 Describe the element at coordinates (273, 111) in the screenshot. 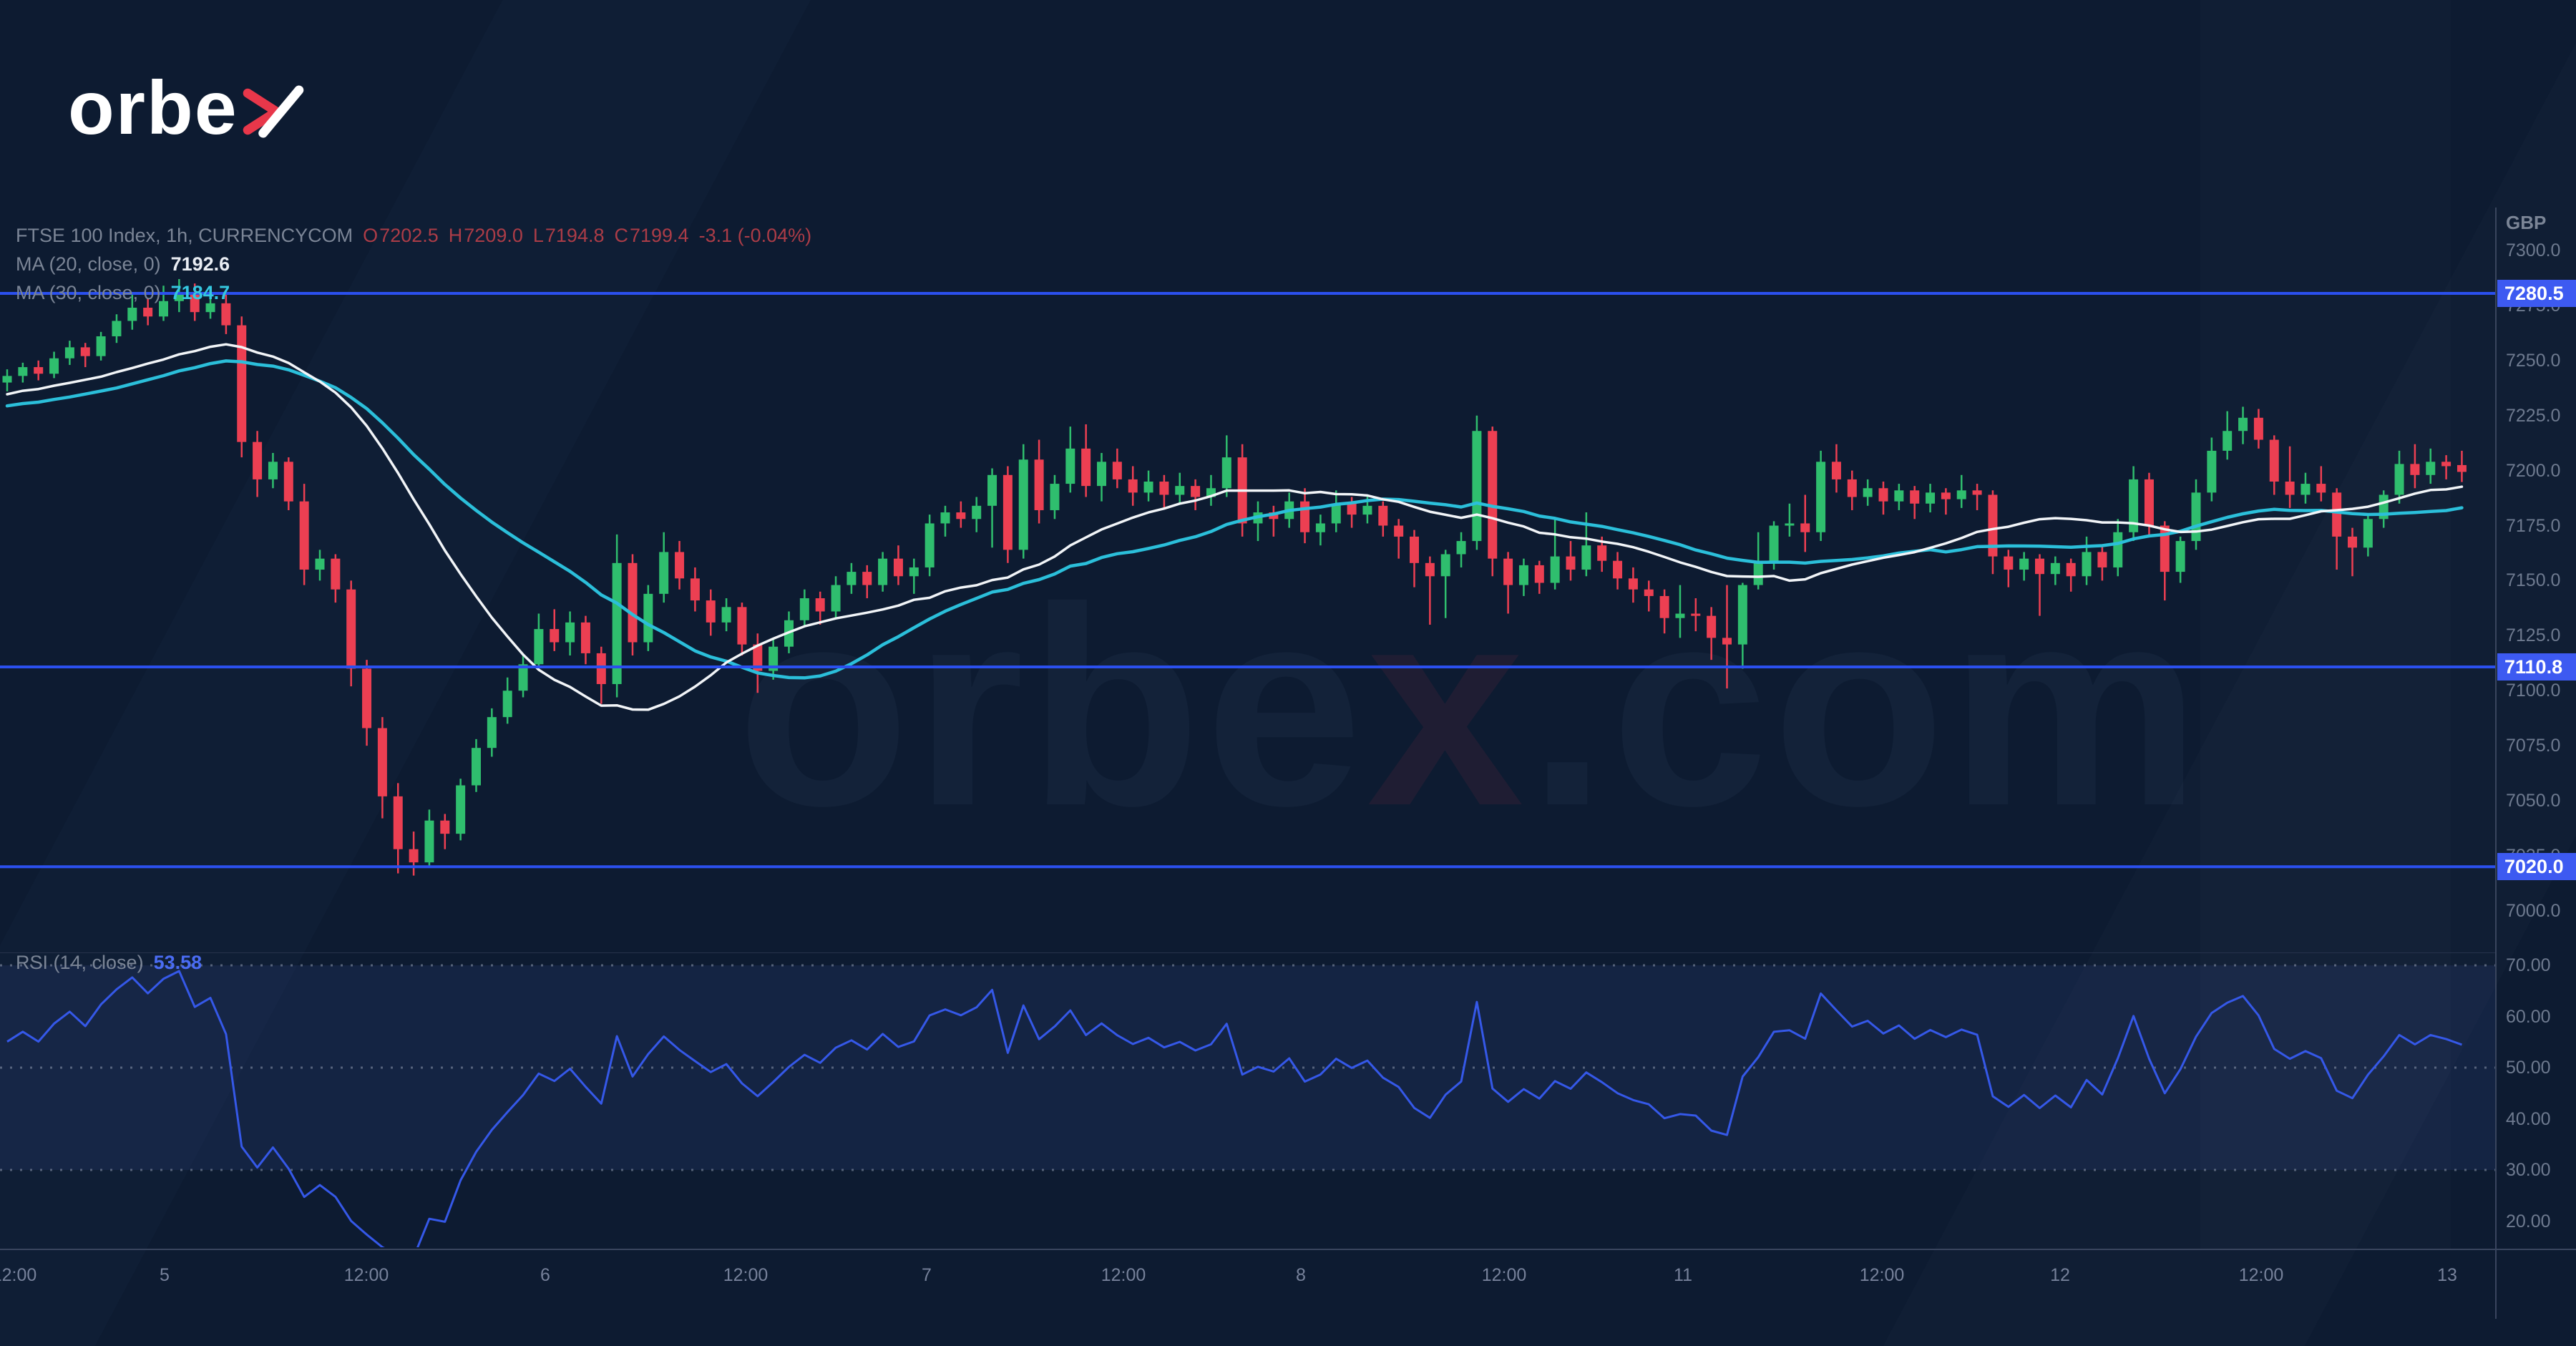

I see `logo-x-icon` at that location.